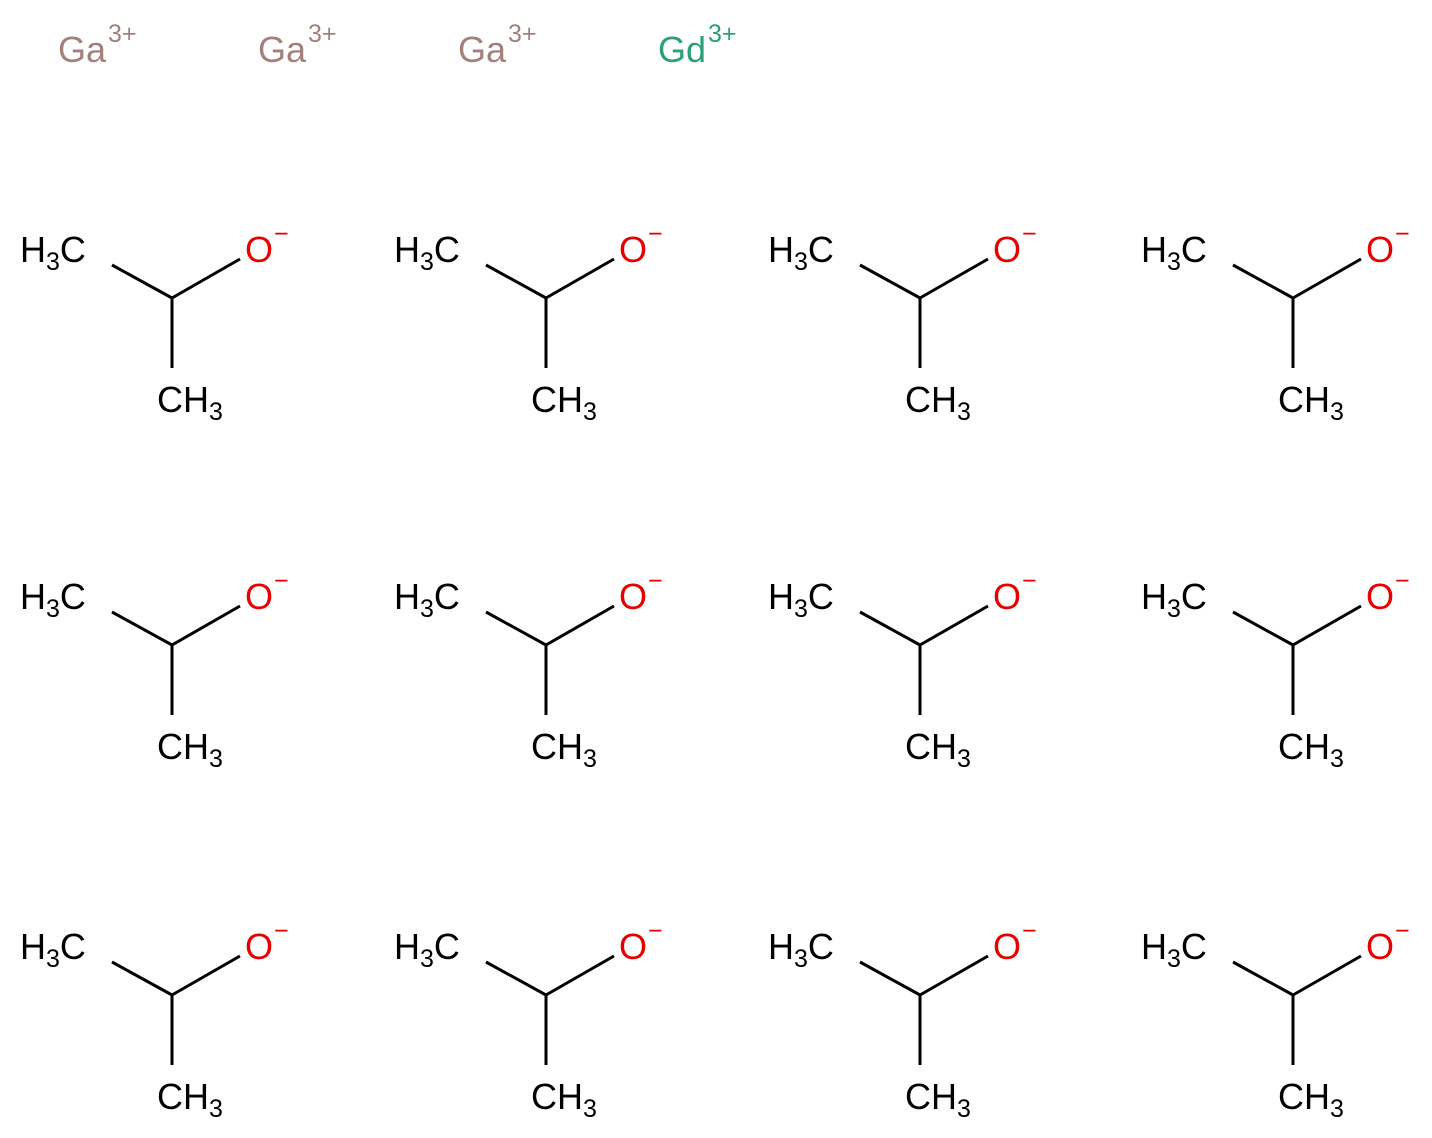 The image size is (1432, 1138). What do you see at coordinates (482, 49) in the screenshot?
I see `ion-symbol: Ga` at bounding box center [482, 49].